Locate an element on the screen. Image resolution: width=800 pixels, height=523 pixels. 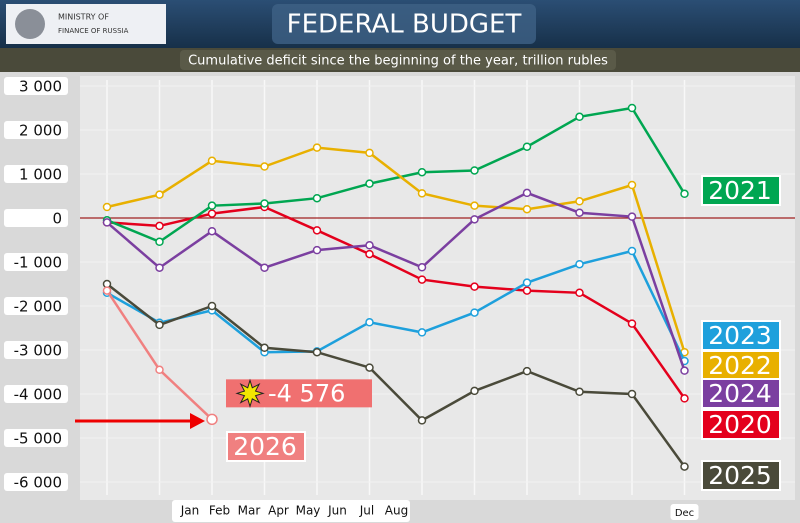
y-tick-label: 1 000 is located at coordinates (40, 175).